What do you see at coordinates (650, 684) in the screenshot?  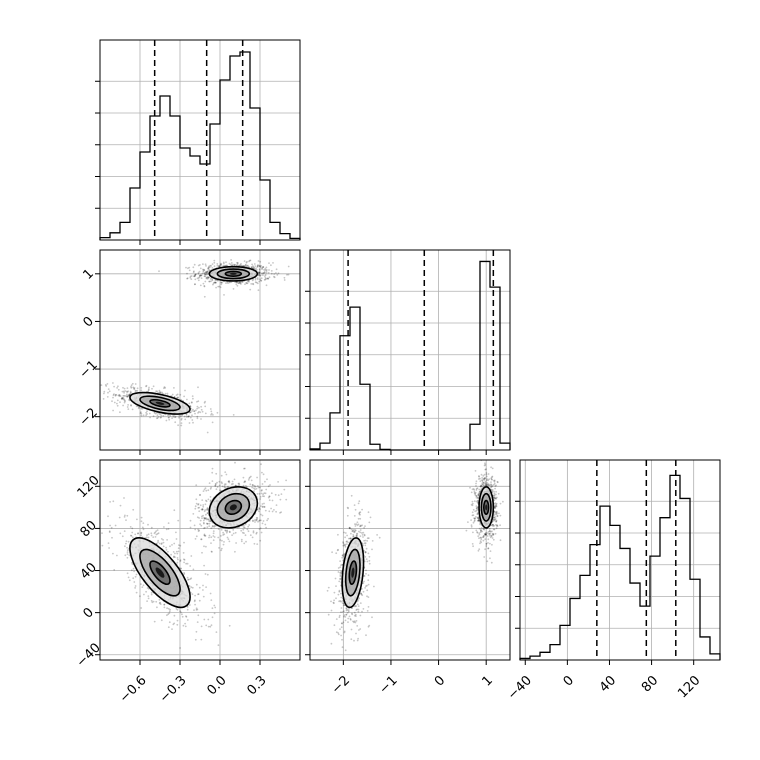 I see `xtick-label-p2-3: 80` at bounding box center [650, 684].